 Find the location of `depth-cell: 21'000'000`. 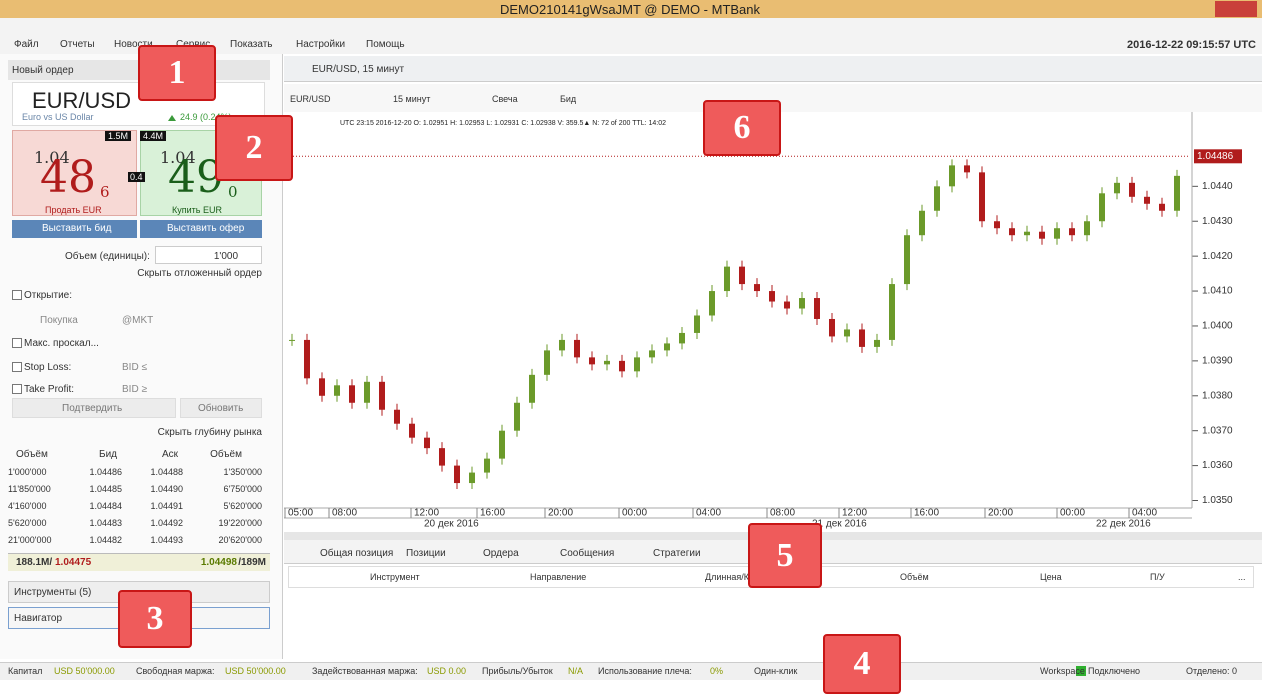

depth-cell: 21'000'000 is located at coordinates (30, 540).